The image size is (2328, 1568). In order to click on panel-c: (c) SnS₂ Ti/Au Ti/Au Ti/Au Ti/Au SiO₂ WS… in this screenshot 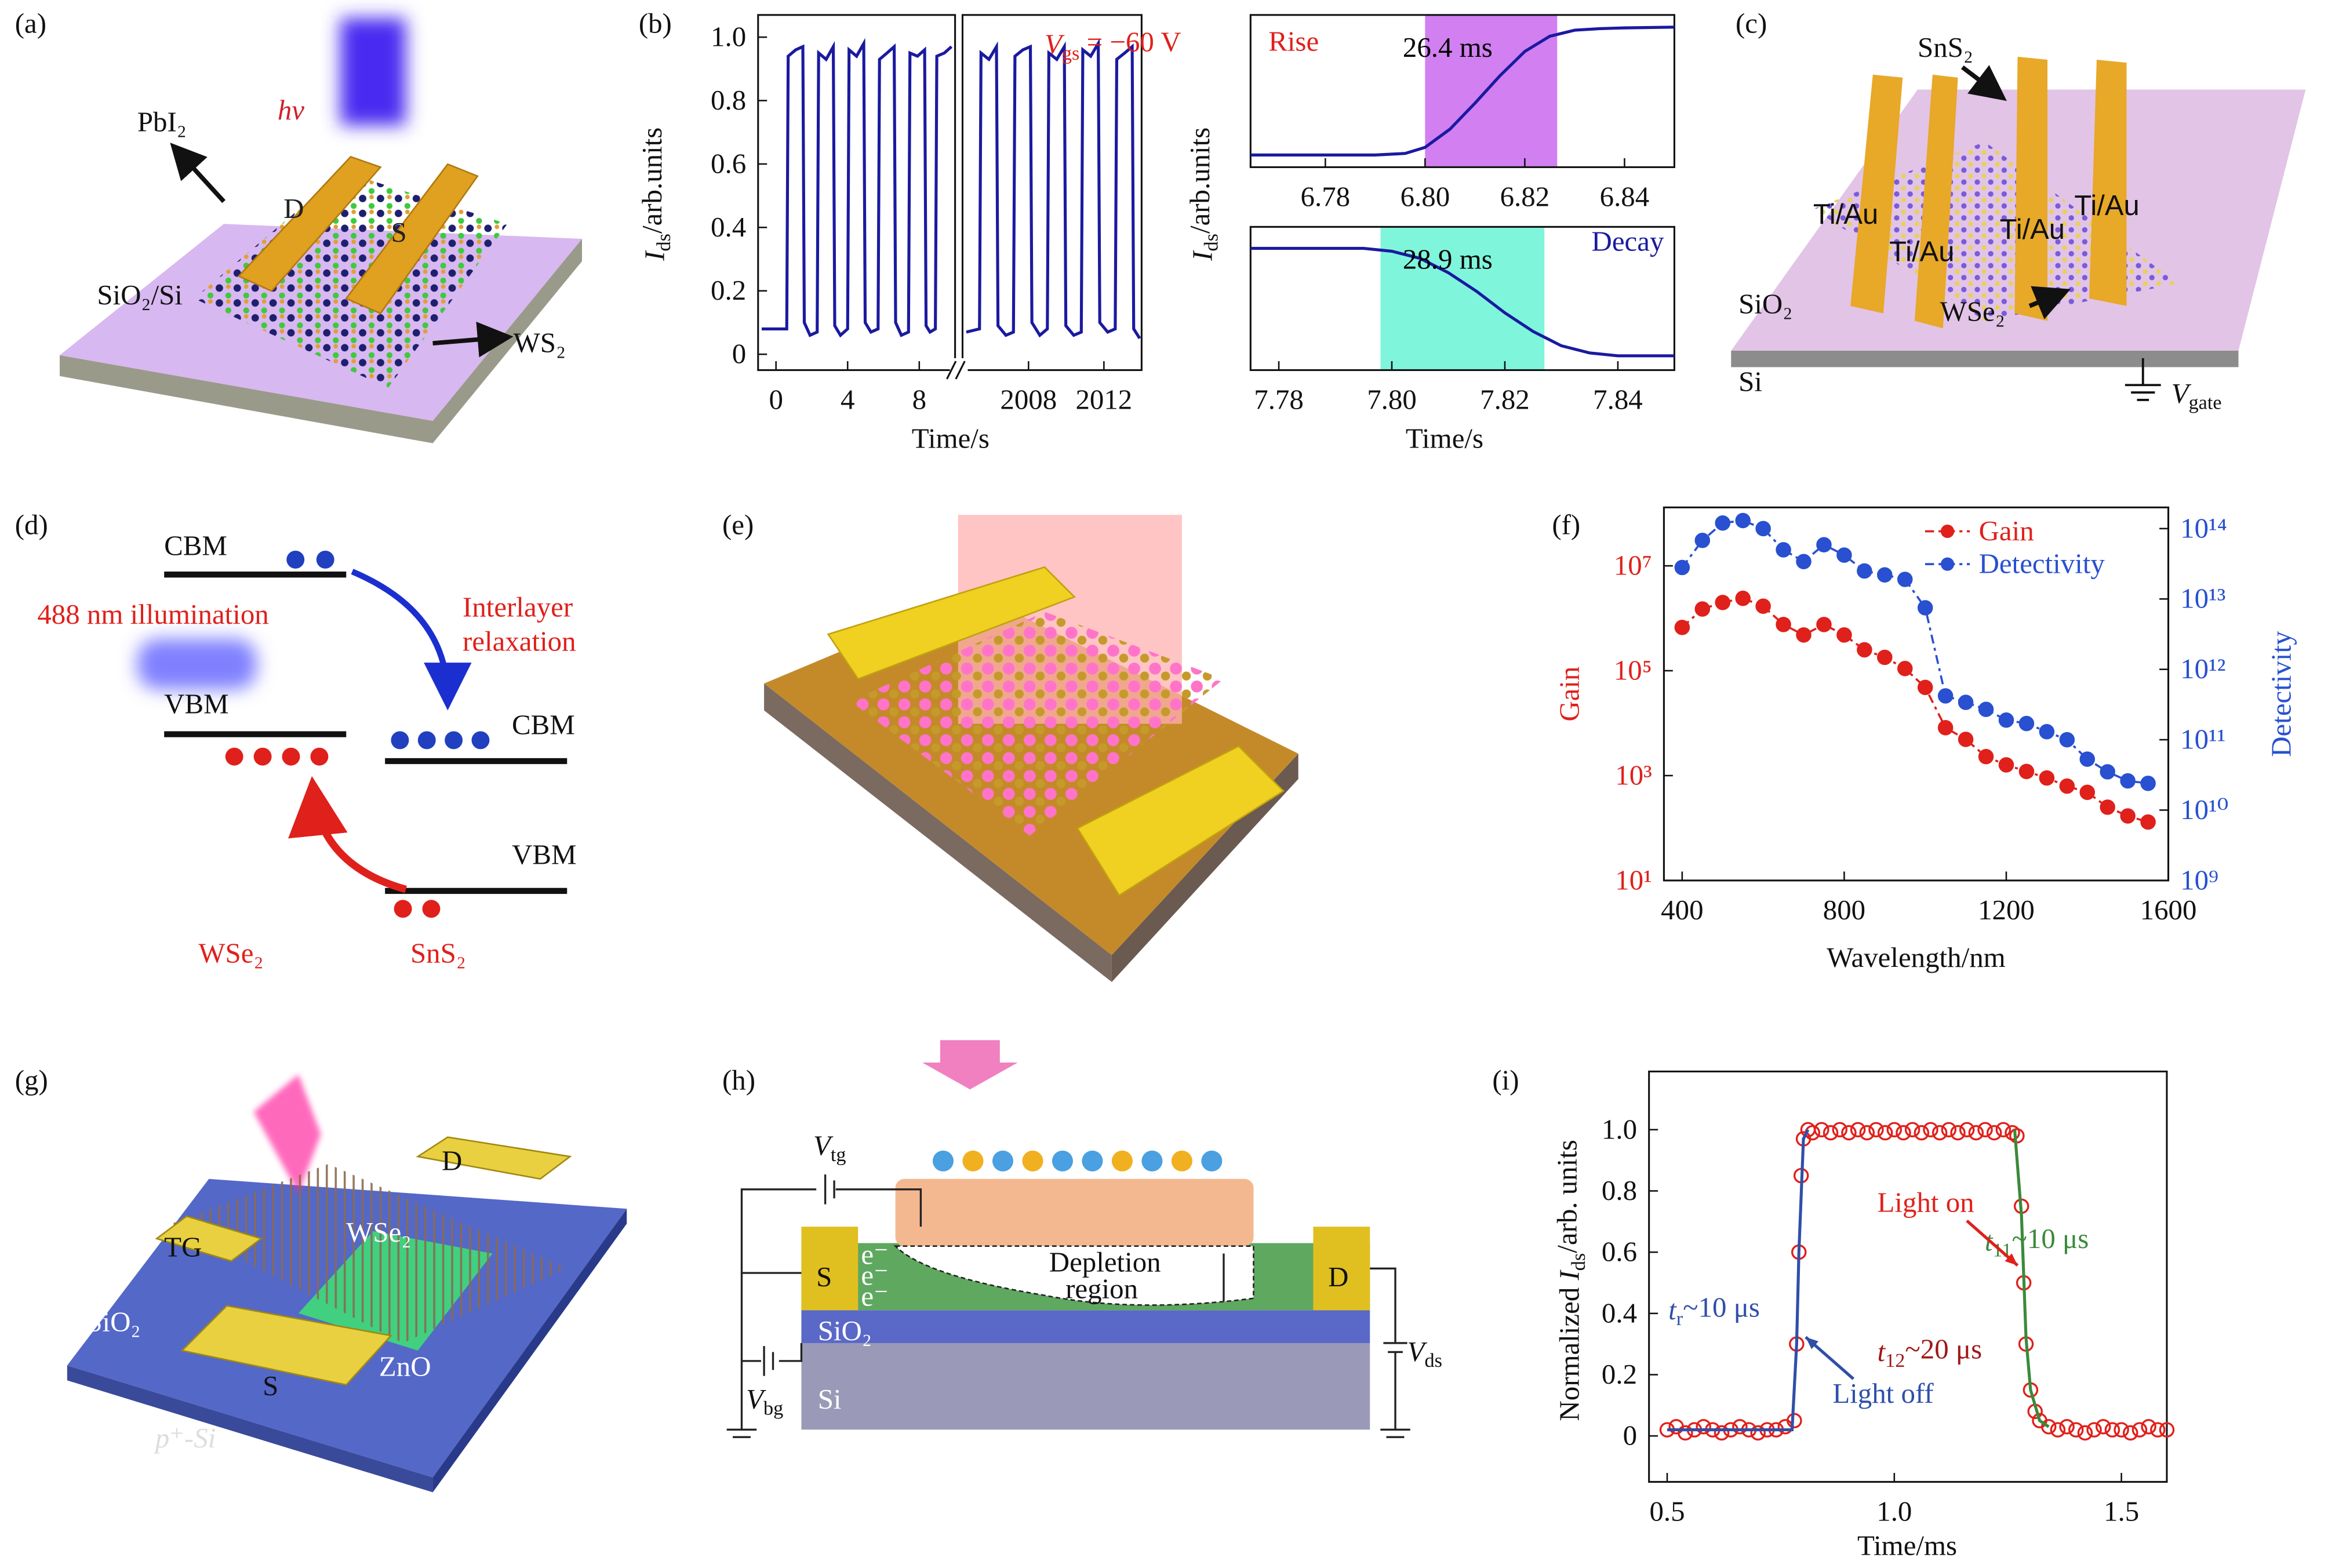, I will do `click(2019, 211)`.